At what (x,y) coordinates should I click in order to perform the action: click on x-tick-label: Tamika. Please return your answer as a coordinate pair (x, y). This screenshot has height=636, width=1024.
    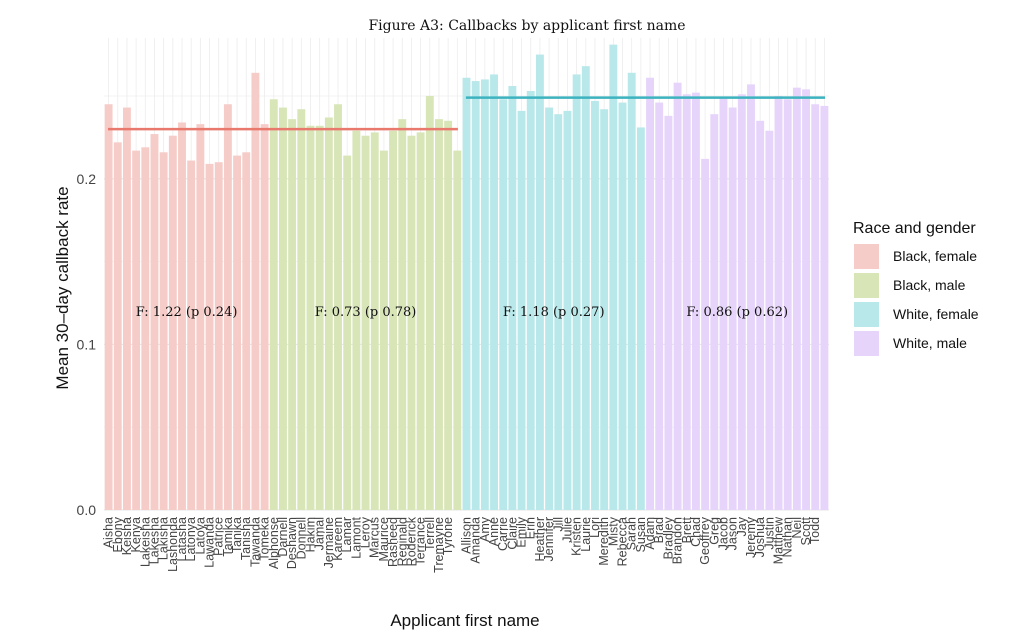
    Looking at the image, I should click on (228, 537).